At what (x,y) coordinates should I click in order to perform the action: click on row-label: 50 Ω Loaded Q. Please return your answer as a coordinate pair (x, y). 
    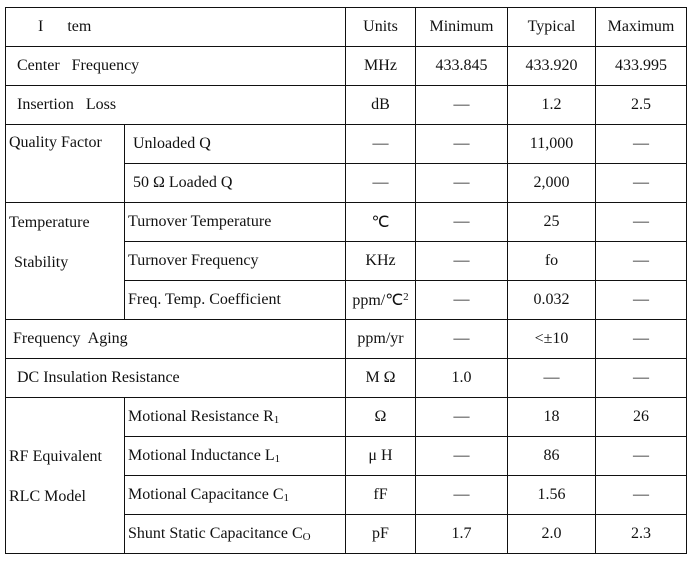
    Looking at the image, I should click on (235, 183).